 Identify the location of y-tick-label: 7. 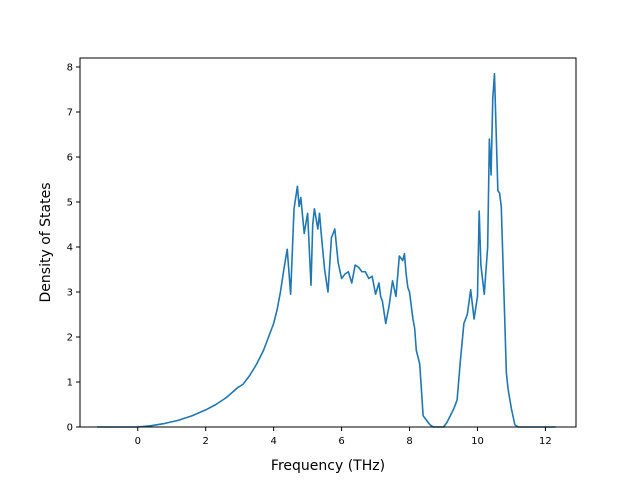
(70, 113).